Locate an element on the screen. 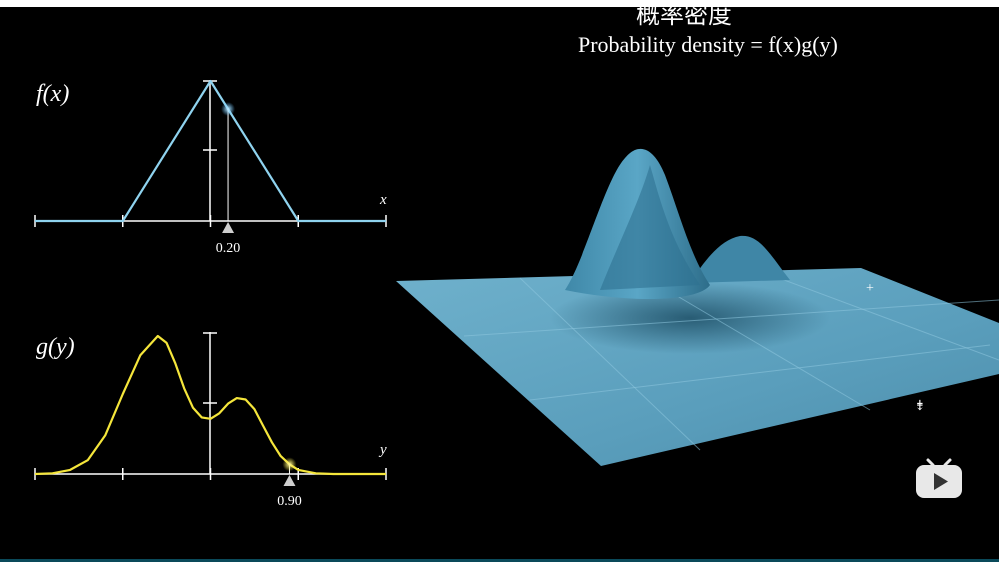 Image resolution: width=999 pixels, height=562 pixels. g-marker-glow is located at coordinates (289, 464).